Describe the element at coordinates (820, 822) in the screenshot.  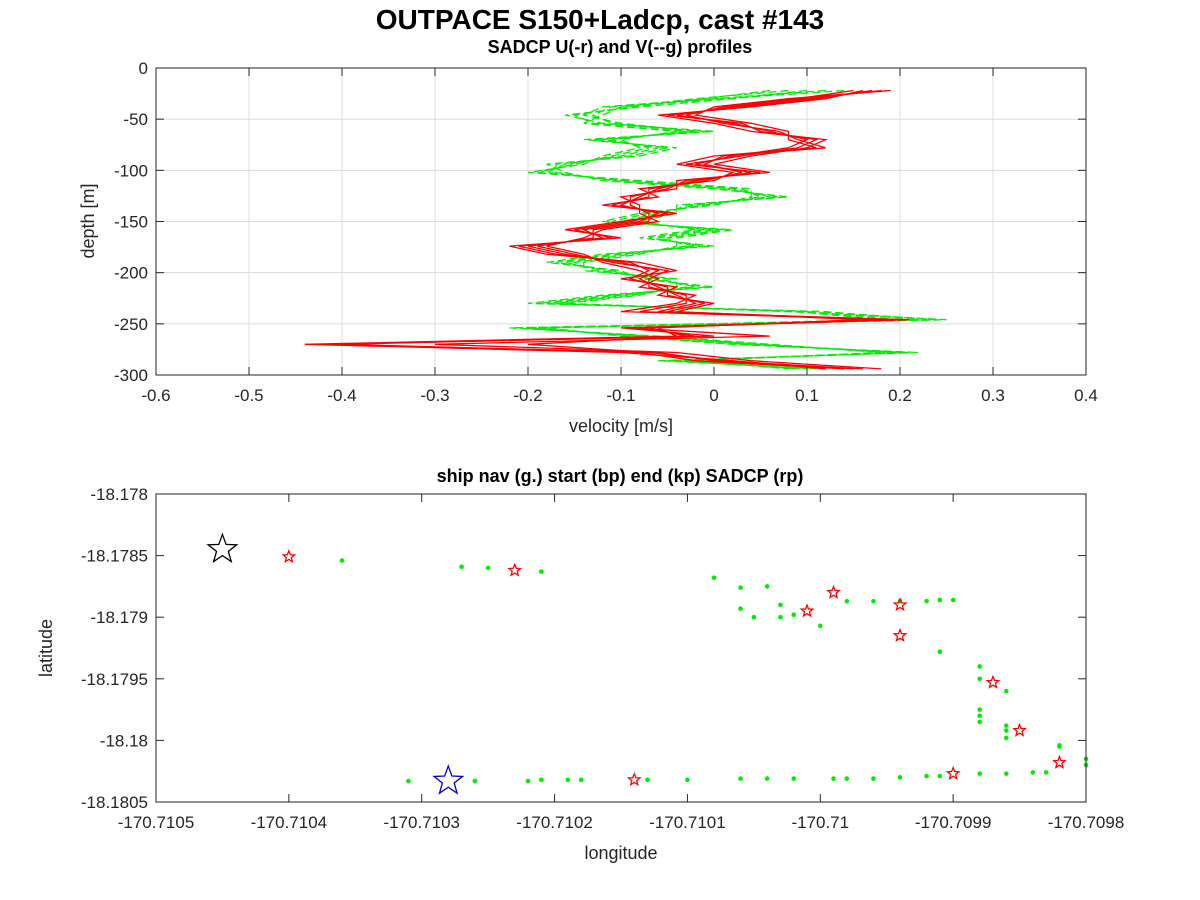
I see `x-tick-label: -170.71` at that location.